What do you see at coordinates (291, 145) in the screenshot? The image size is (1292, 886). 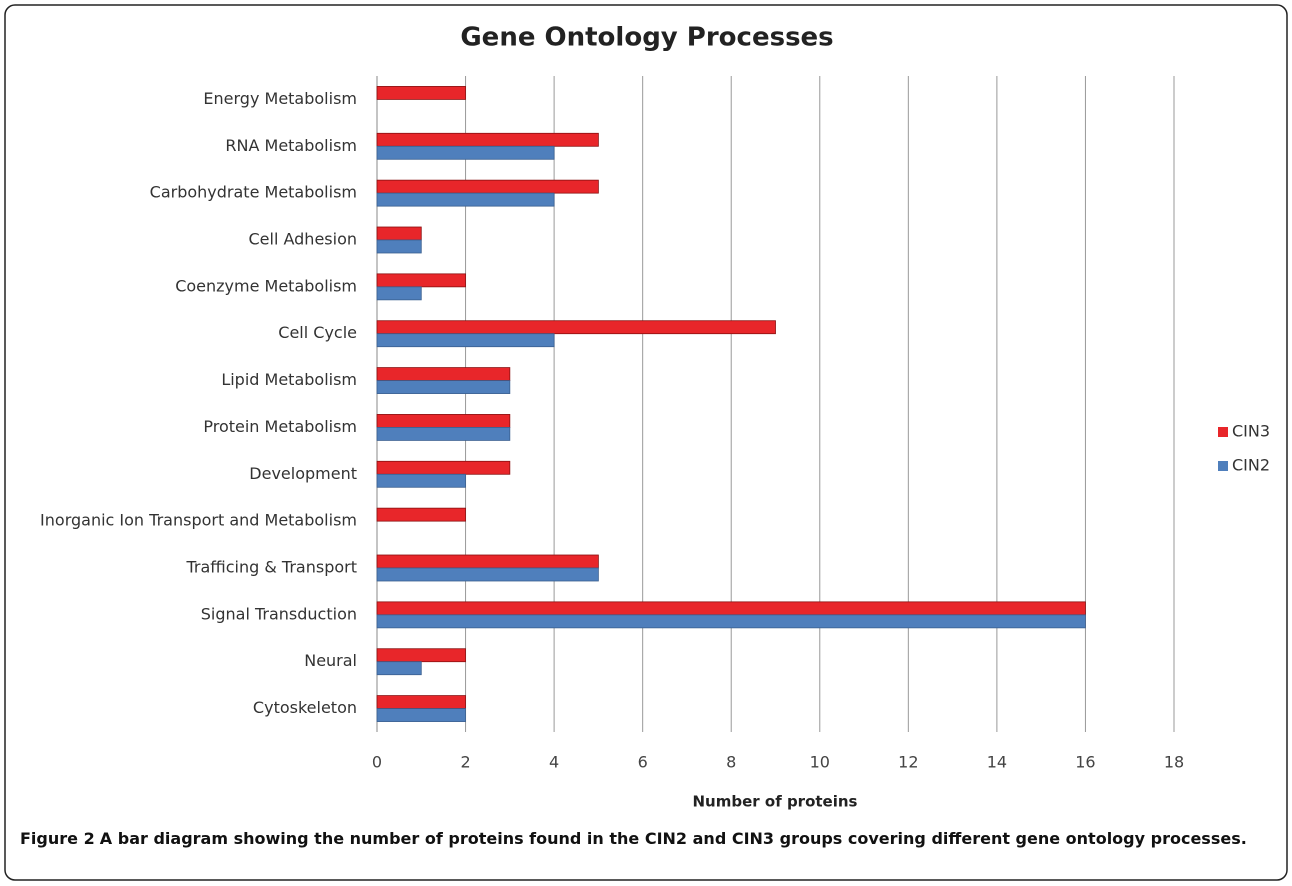 I see `y-tick-label: RNA Metabolism` at bounding box center [291, 145].